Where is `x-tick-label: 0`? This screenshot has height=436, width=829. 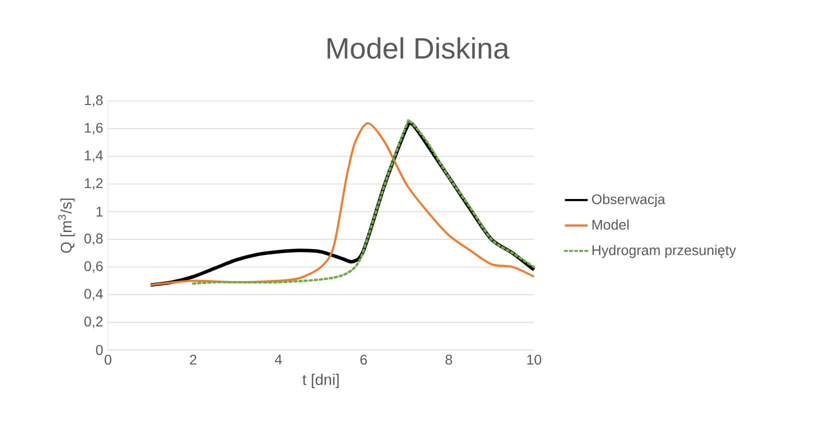 x-tick-label: 0 is located at coordinates (108, 359).